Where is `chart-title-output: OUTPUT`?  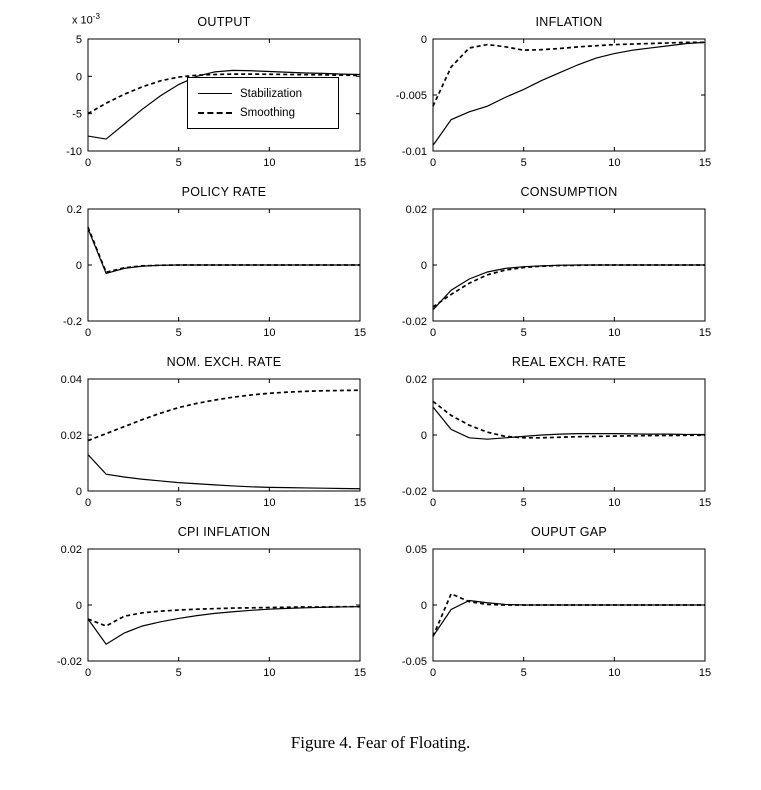
chart-title-output: OUTPUT is located at coordinates (224, 22).